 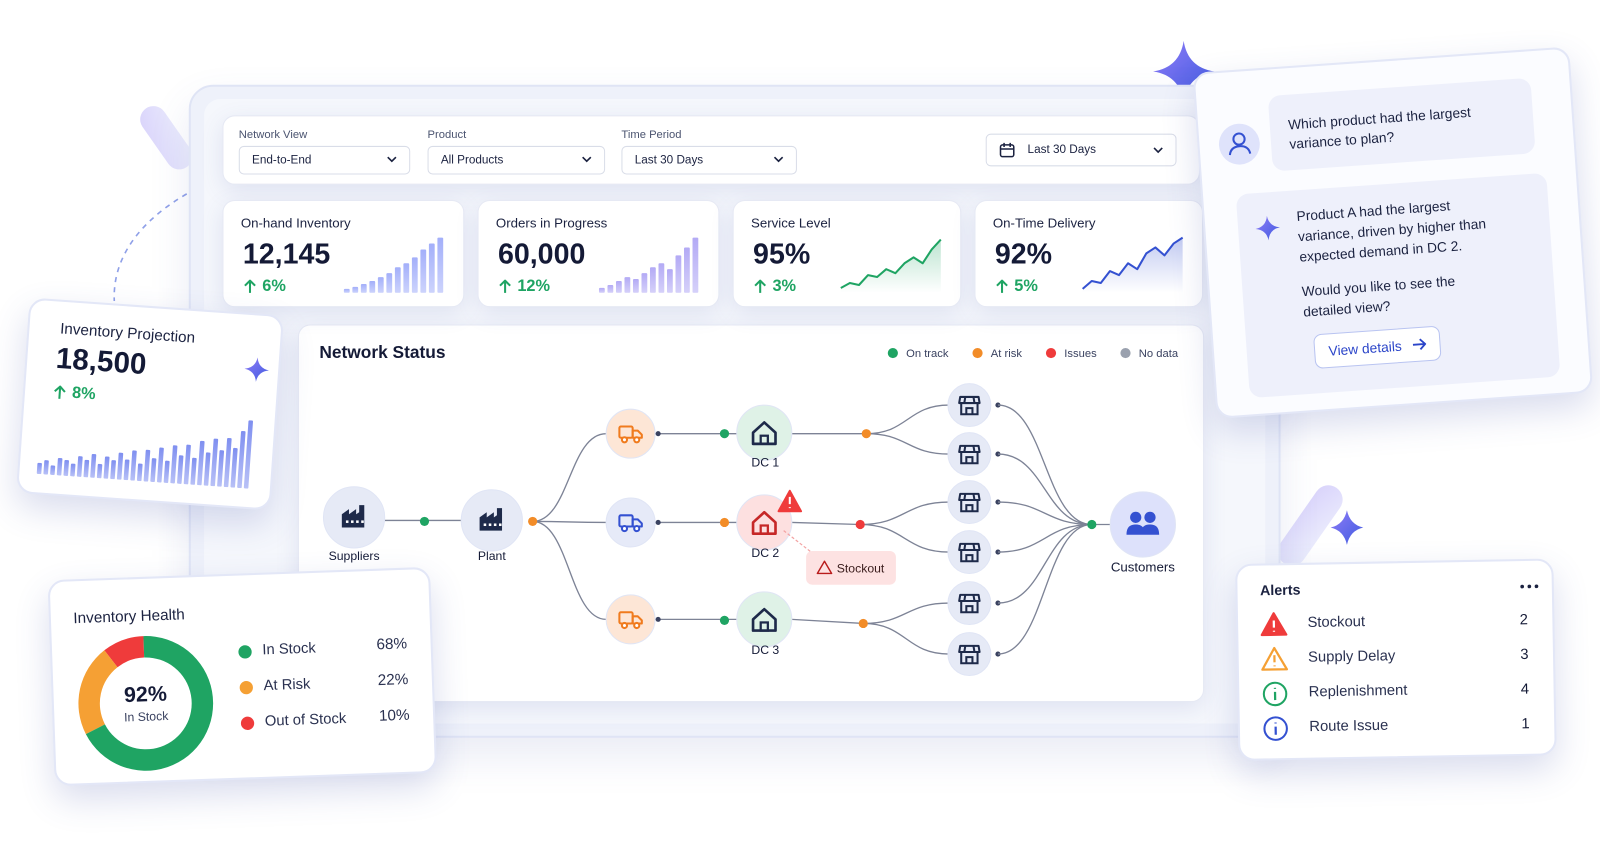 I want to click on house-icon, so click(x=764, y=433).